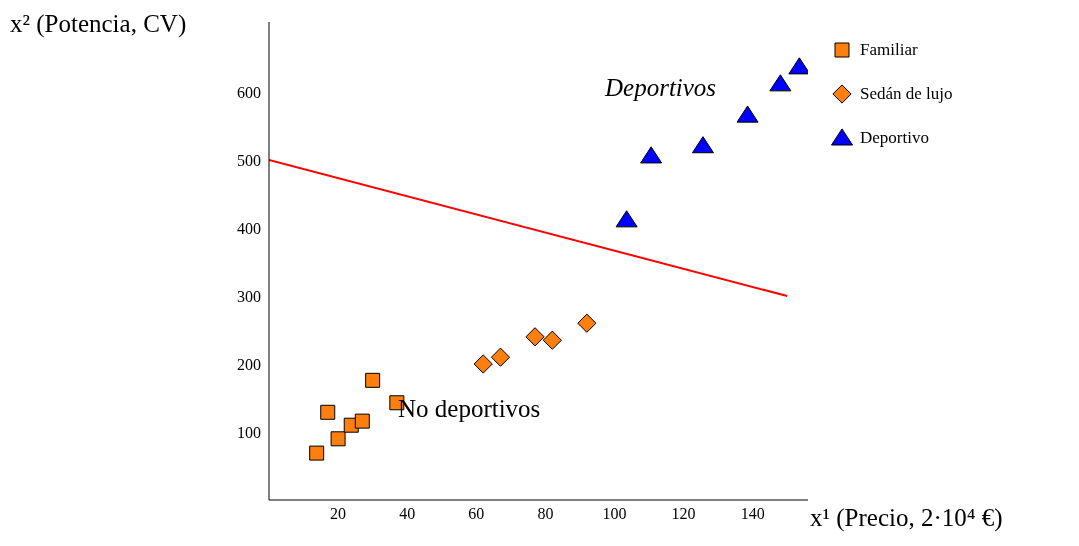  What do you see at coordinates (249, 364) in the screenshot?
I see `y-tick-label: 200` at bounding box center [249, 364].